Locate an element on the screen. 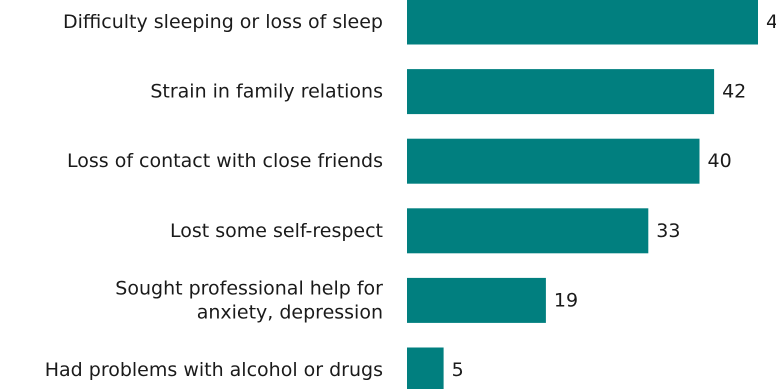 This screenshot has height=389, width=776. category-label-line: Difficulty sleeping or loss of sleep is located at coordinates (223, 22).